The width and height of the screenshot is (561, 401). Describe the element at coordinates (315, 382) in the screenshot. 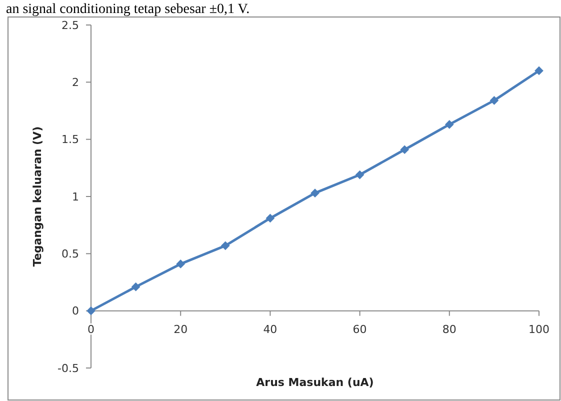

I see `x-axis-title: Arus Masukan (uA)` at that location.